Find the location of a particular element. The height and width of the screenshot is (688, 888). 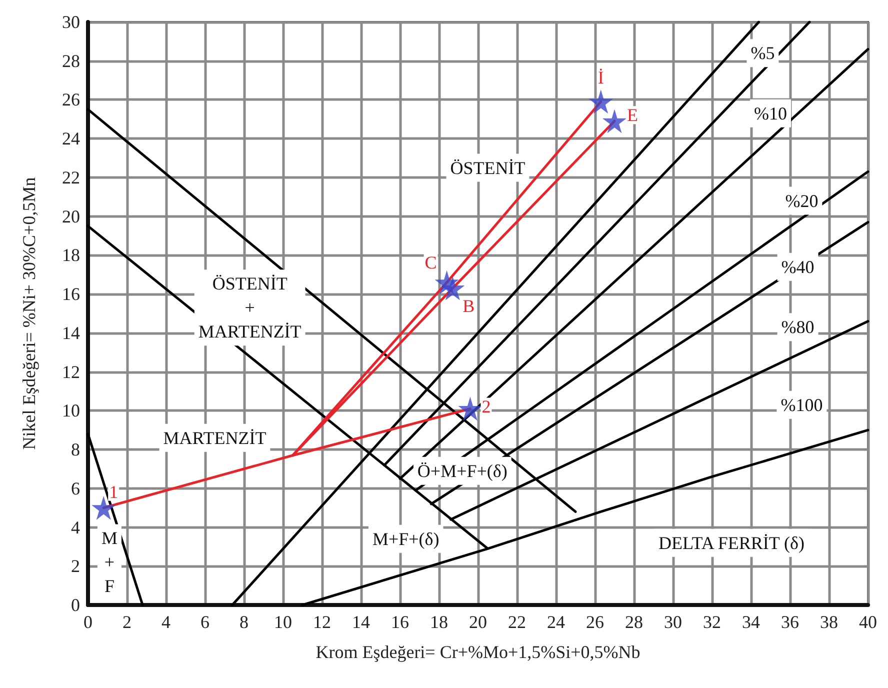

y-tick-label: 6 is located at coordinates (75, 488).